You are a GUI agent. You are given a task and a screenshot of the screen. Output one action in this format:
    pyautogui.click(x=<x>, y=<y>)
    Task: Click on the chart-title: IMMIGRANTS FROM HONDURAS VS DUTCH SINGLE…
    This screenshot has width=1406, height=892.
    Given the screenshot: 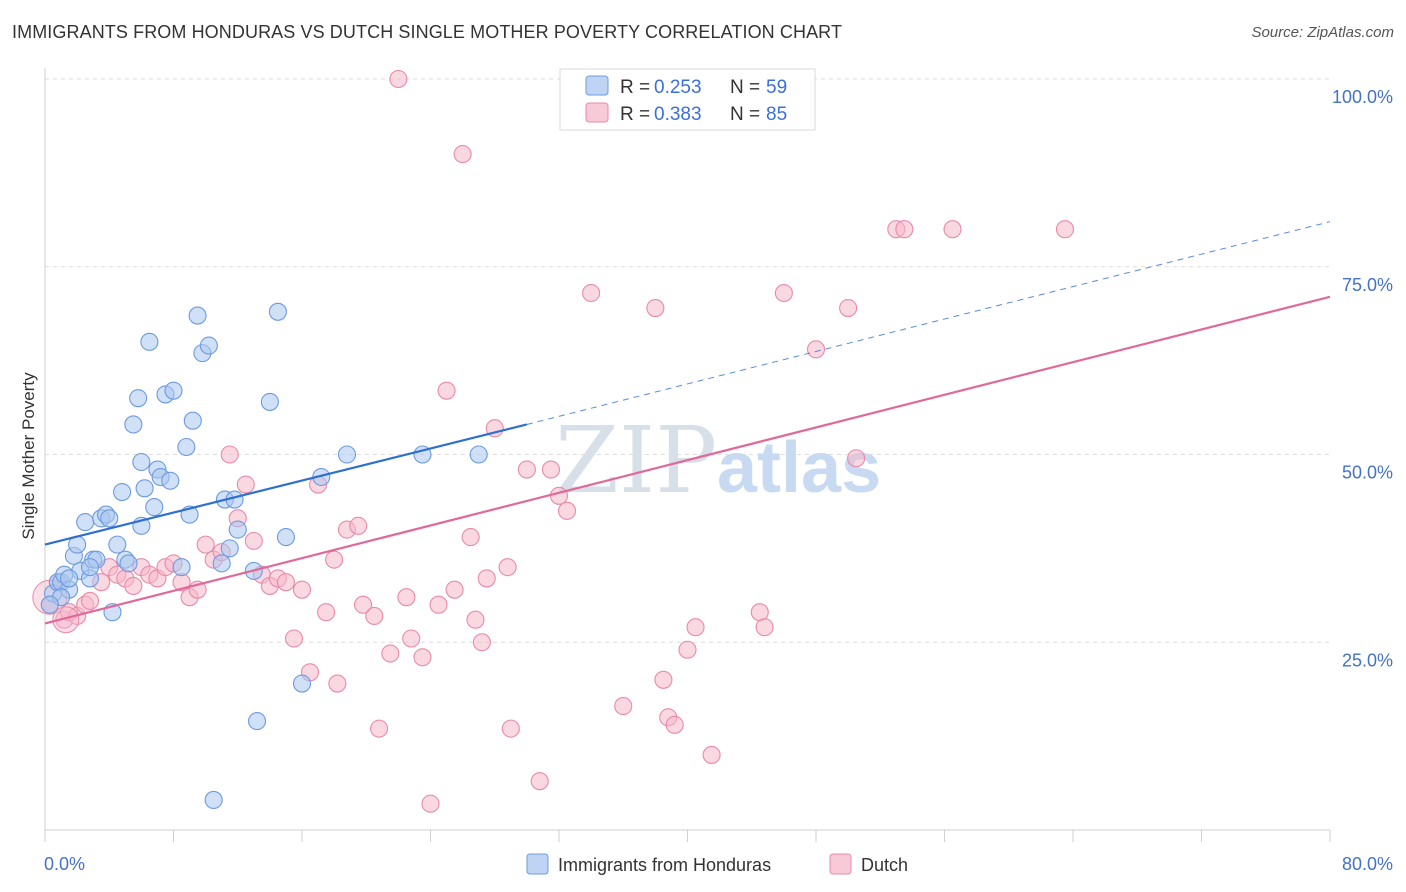 What is the action you would take?
    pyautogui.click(x=427, y=32)
    